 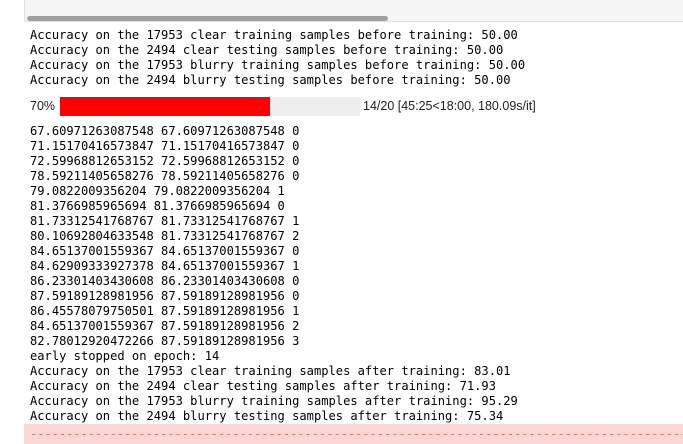 What do you see at coordinates (165, 341) in the screenshot?
I see `output-line: 82.78012920472266 87.59189128981956 3` at bounding box center [165, 341].